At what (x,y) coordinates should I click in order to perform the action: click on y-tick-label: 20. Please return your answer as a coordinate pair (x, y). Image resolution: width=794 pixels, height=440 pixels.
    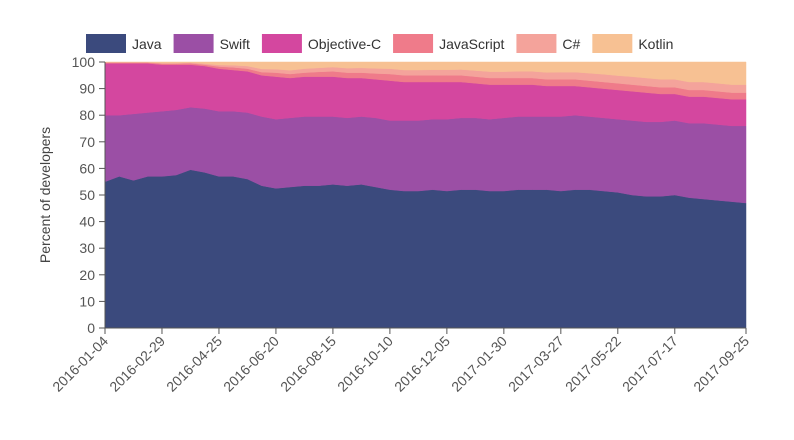
    Looking at the image, I should click on (87, 275).